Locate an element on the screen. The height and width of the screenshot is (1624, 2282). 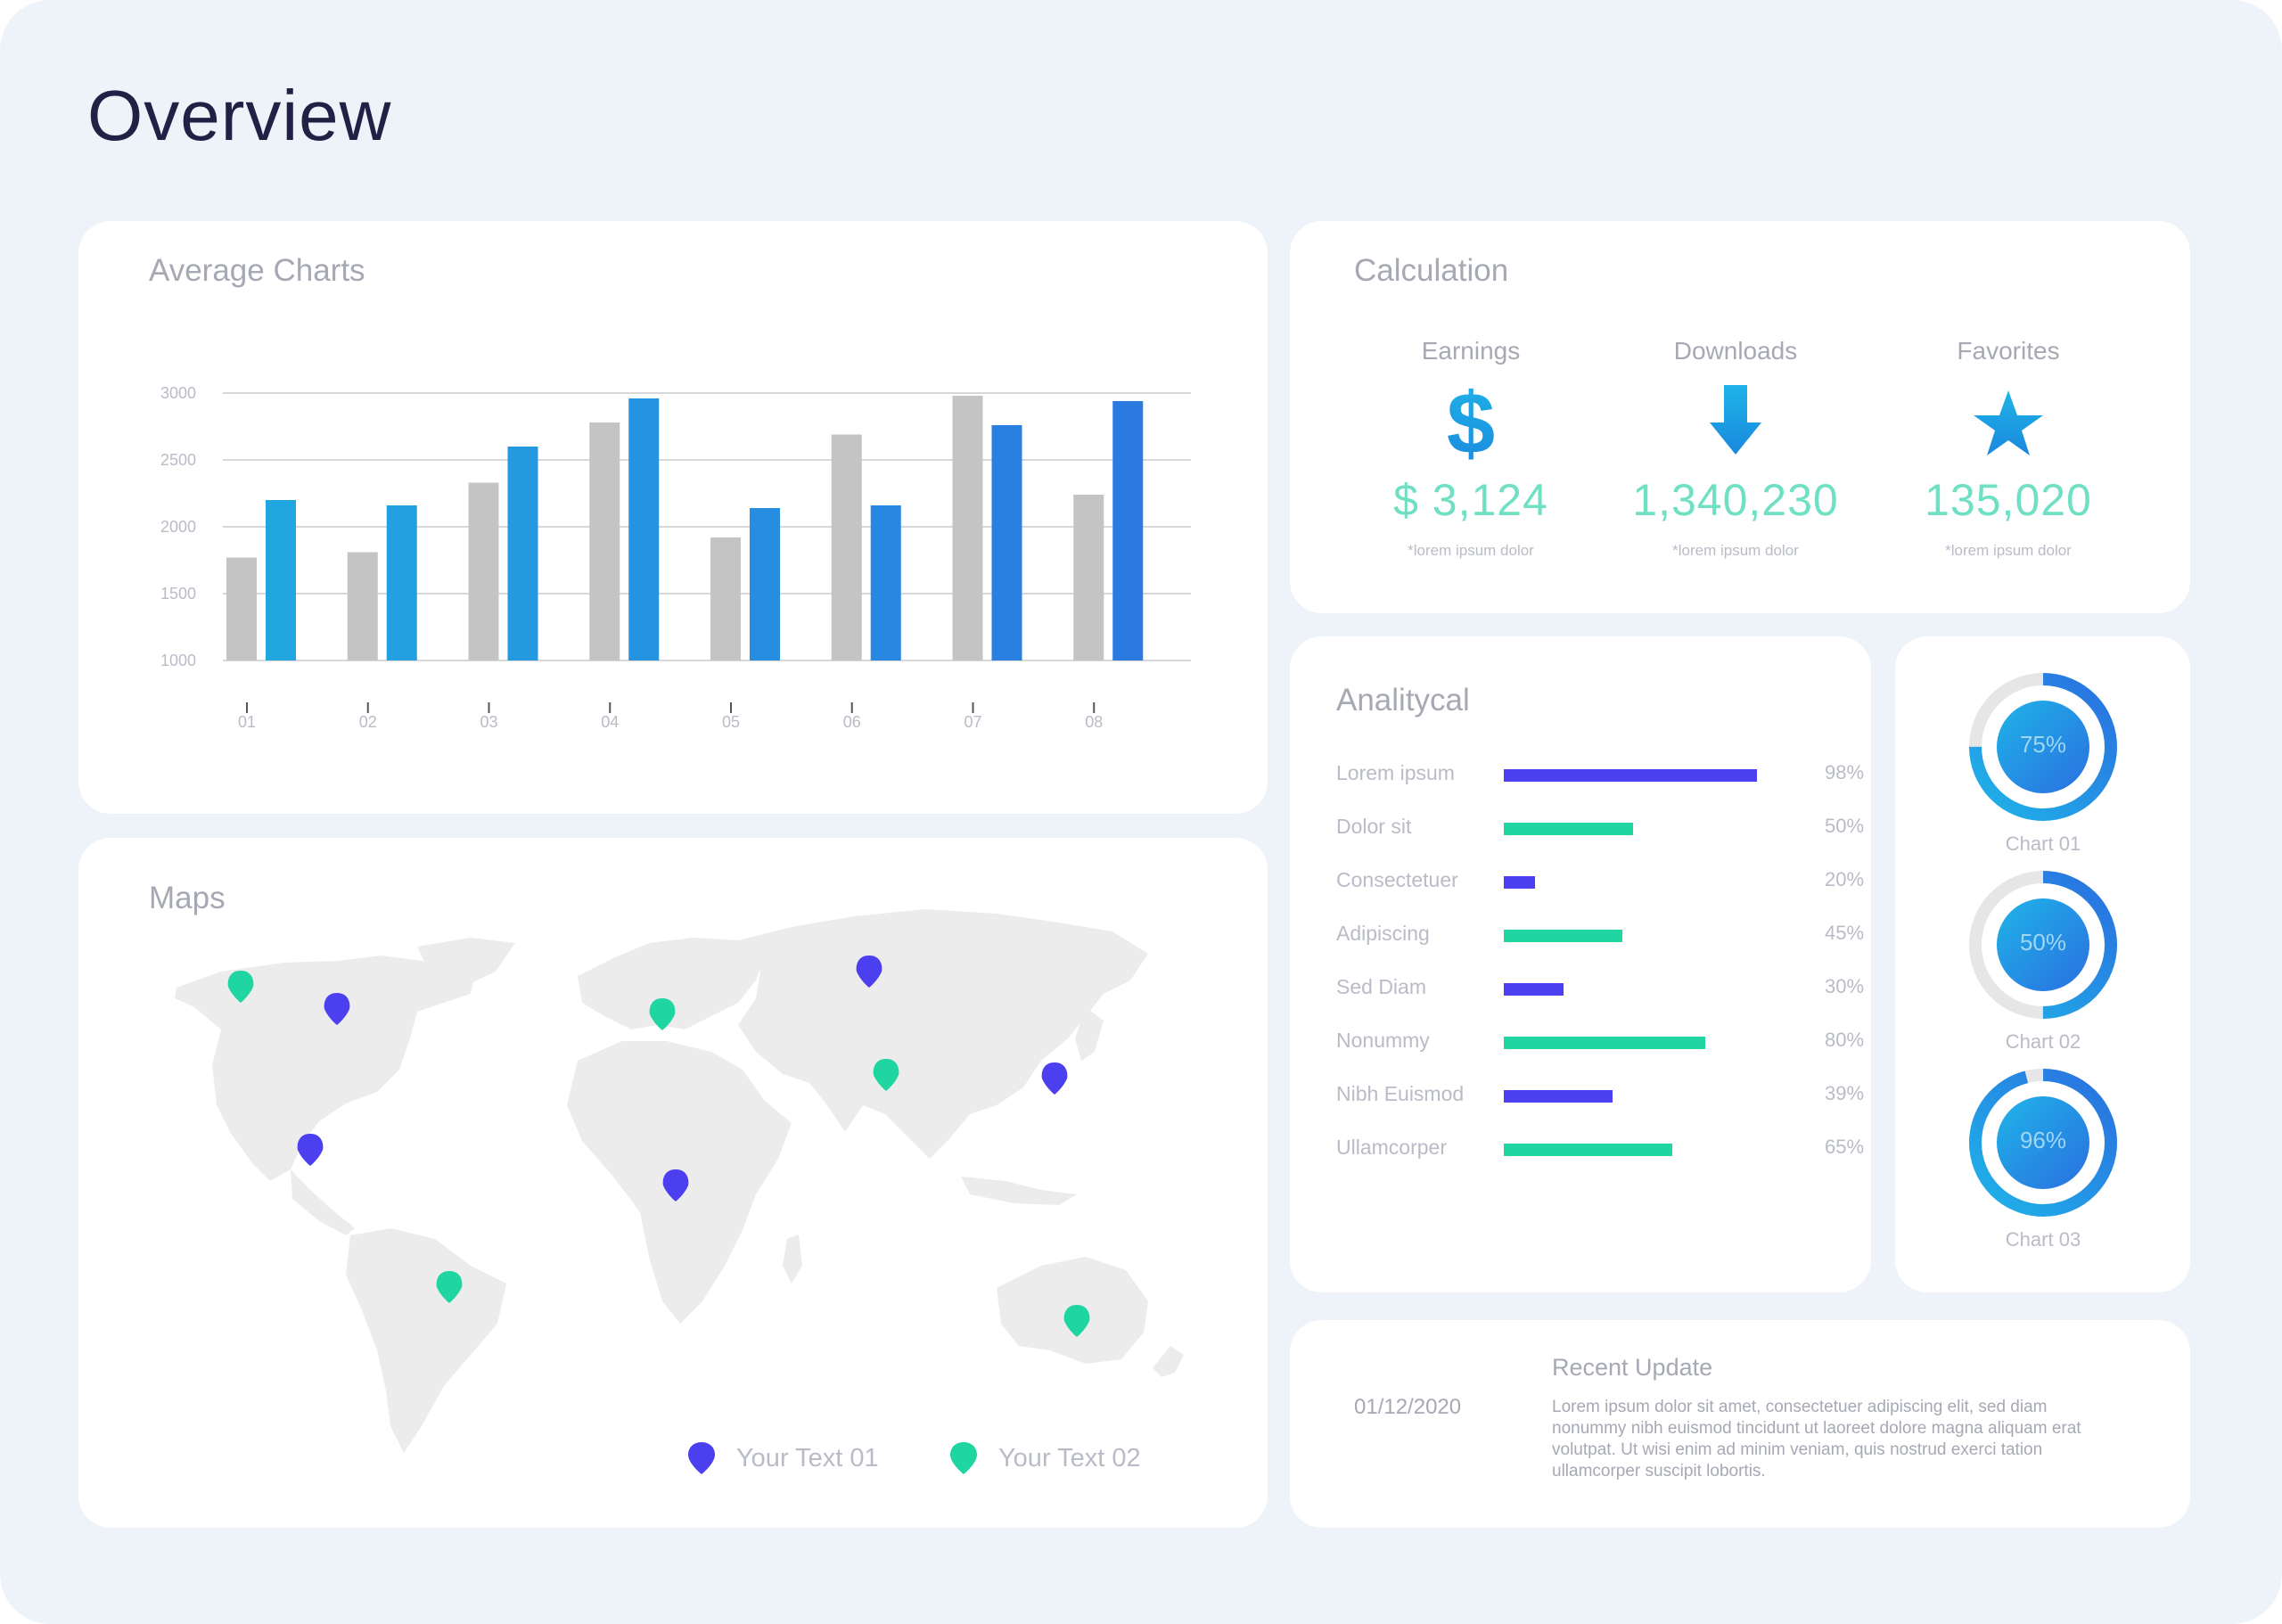
donut-svg: 96% is located at coordinates (2043, 1143).